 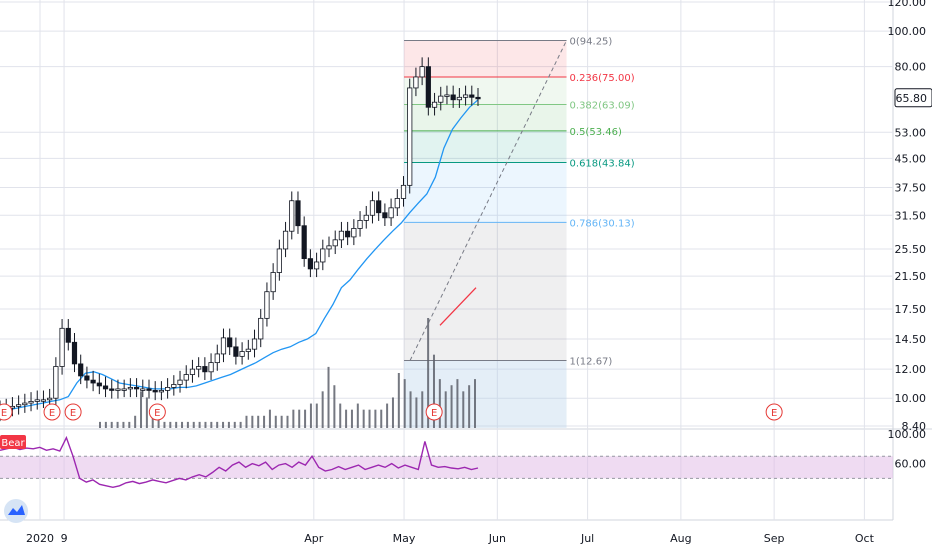 What do you see at coordinates (404, 538) in the screenshot?
I see `x-tick-label: May` at bounding box center [404, 538].